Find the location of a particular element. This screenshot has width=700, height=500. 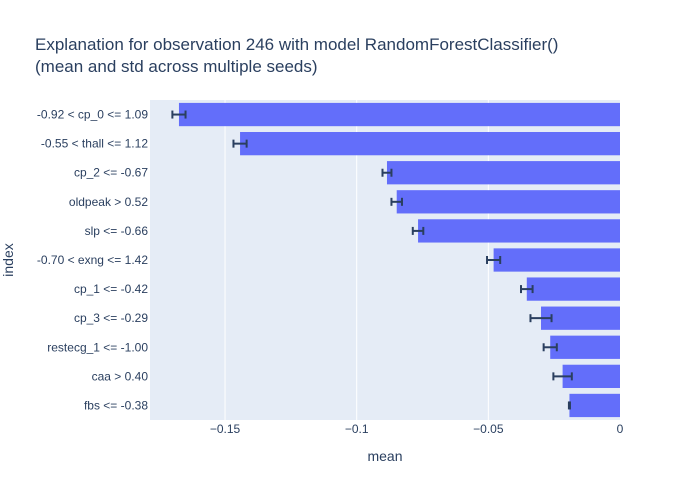

x-tick-label: −0.05 is located at coordinates (488, 429).